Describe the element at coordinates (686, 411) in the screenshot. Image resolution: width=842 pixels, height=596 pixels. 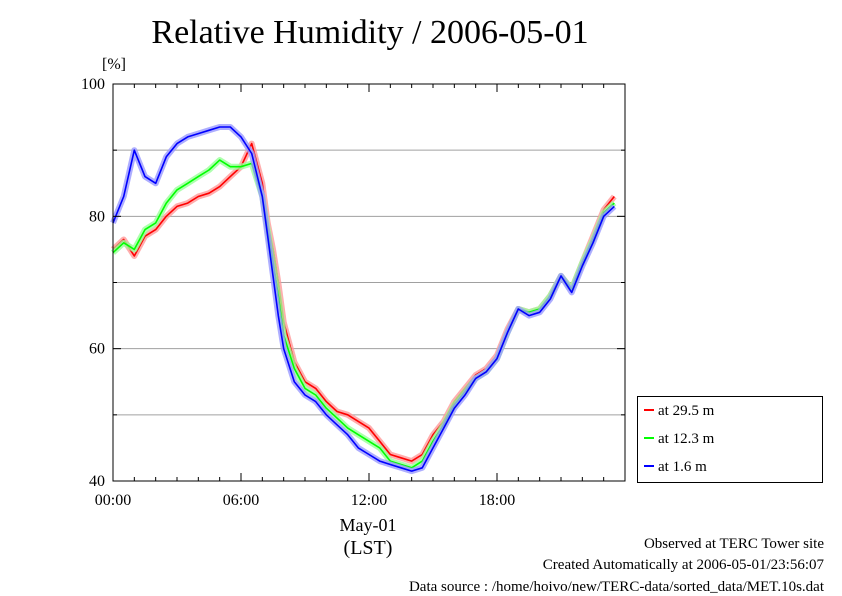
I see `legend-label-29m: at 29.5 m` at that location.